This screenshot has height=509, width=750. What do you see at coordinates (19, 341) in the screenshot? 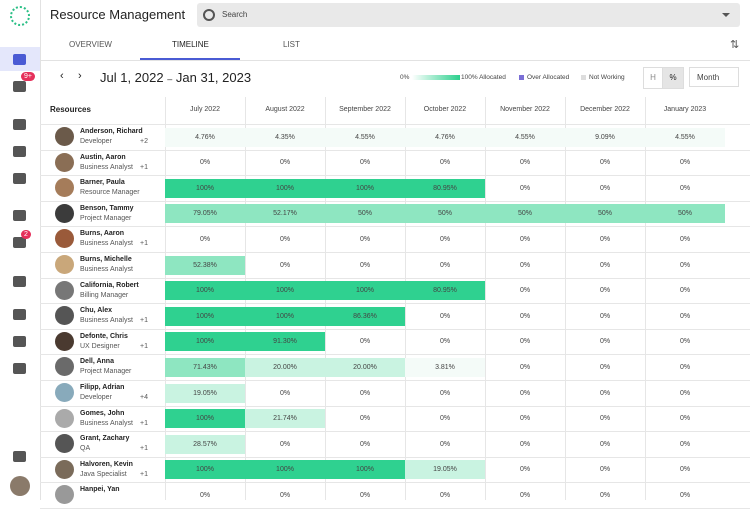
I see `nav-report` at bounding box center [19, 341].